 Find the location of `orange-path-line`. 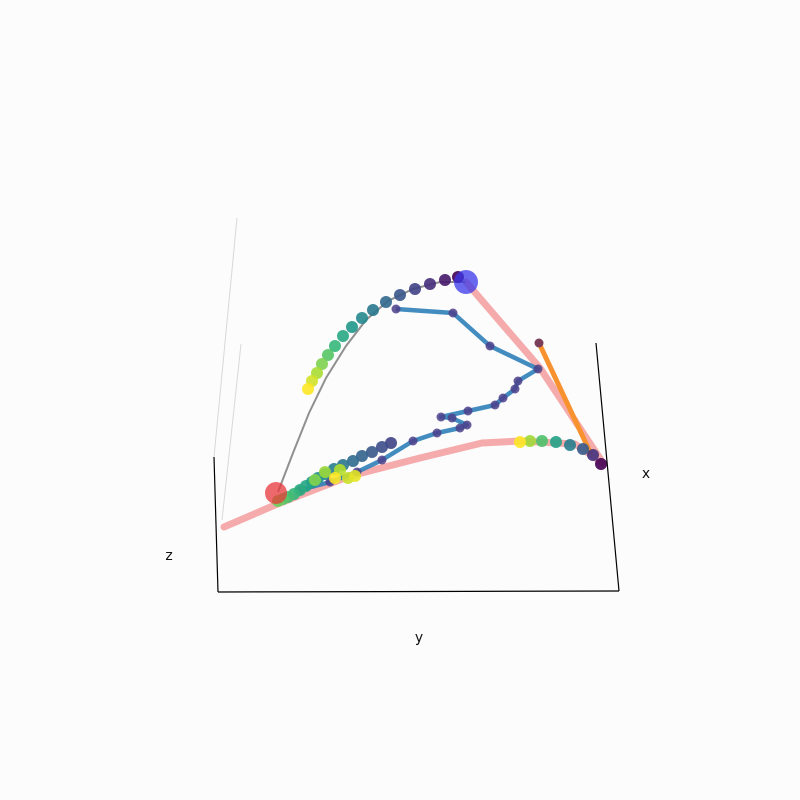

orange-path-line is located at coordinates (564, 397).